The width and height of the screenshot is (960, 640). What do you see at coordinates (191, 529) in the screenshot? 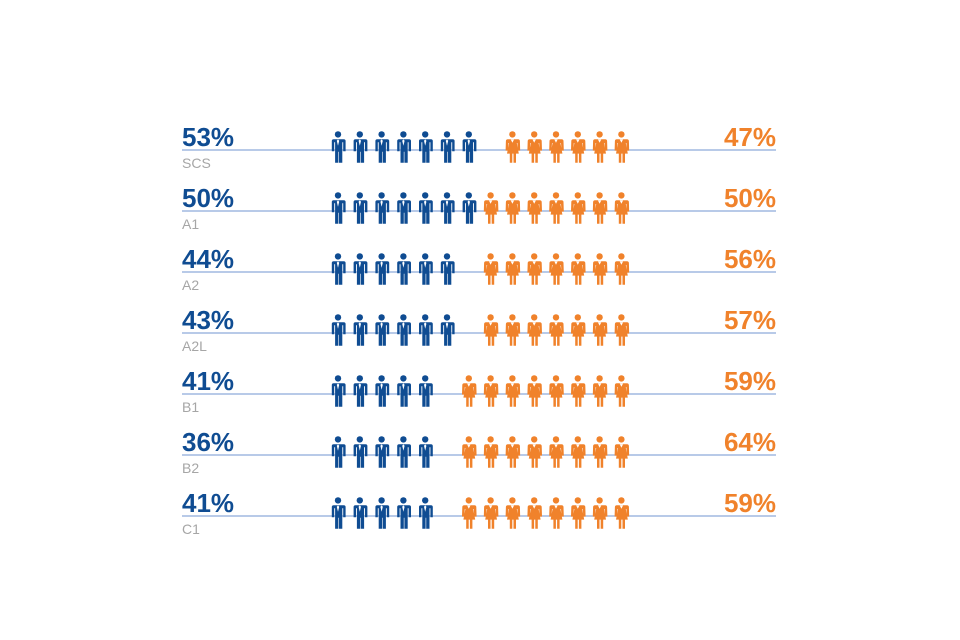
I see `grade-label: C1` at bounding box center [191, 529].